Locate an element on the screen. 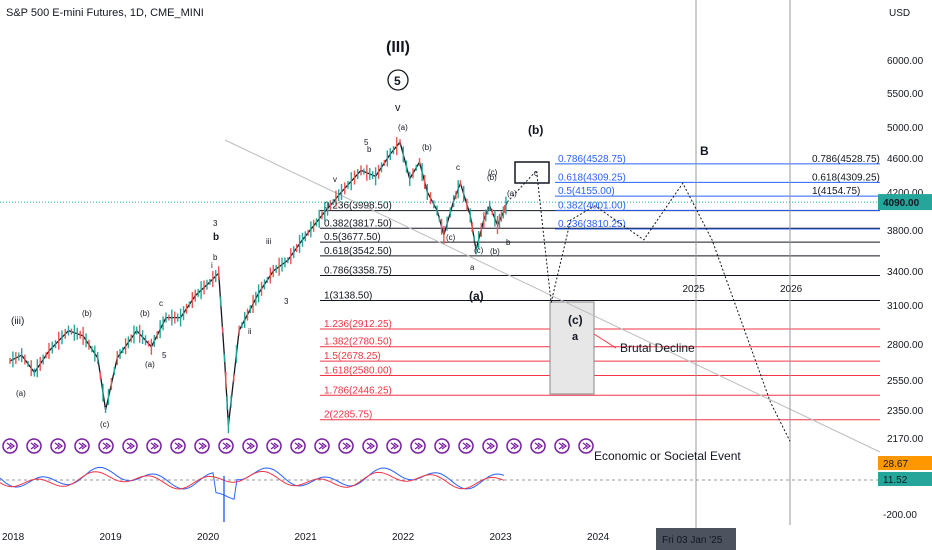 The width and height of the screenshot is (932, 550). wave-circle is located at coordinates (398, 80).